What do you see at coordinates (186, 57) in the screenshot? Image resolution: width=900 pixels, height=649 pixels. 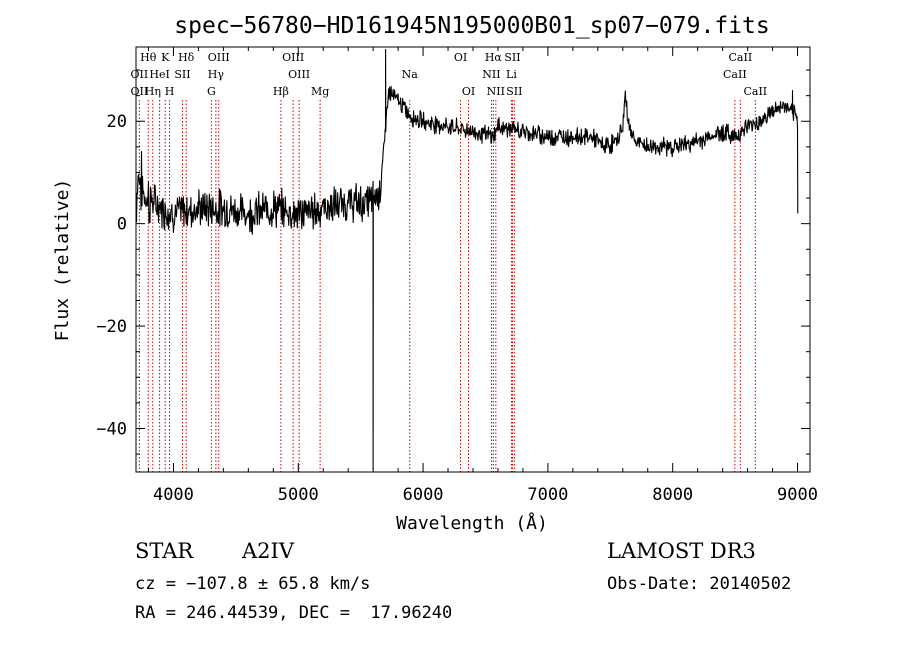 I see `line-marker-label: Hδ` at bounding box center [186, 57].